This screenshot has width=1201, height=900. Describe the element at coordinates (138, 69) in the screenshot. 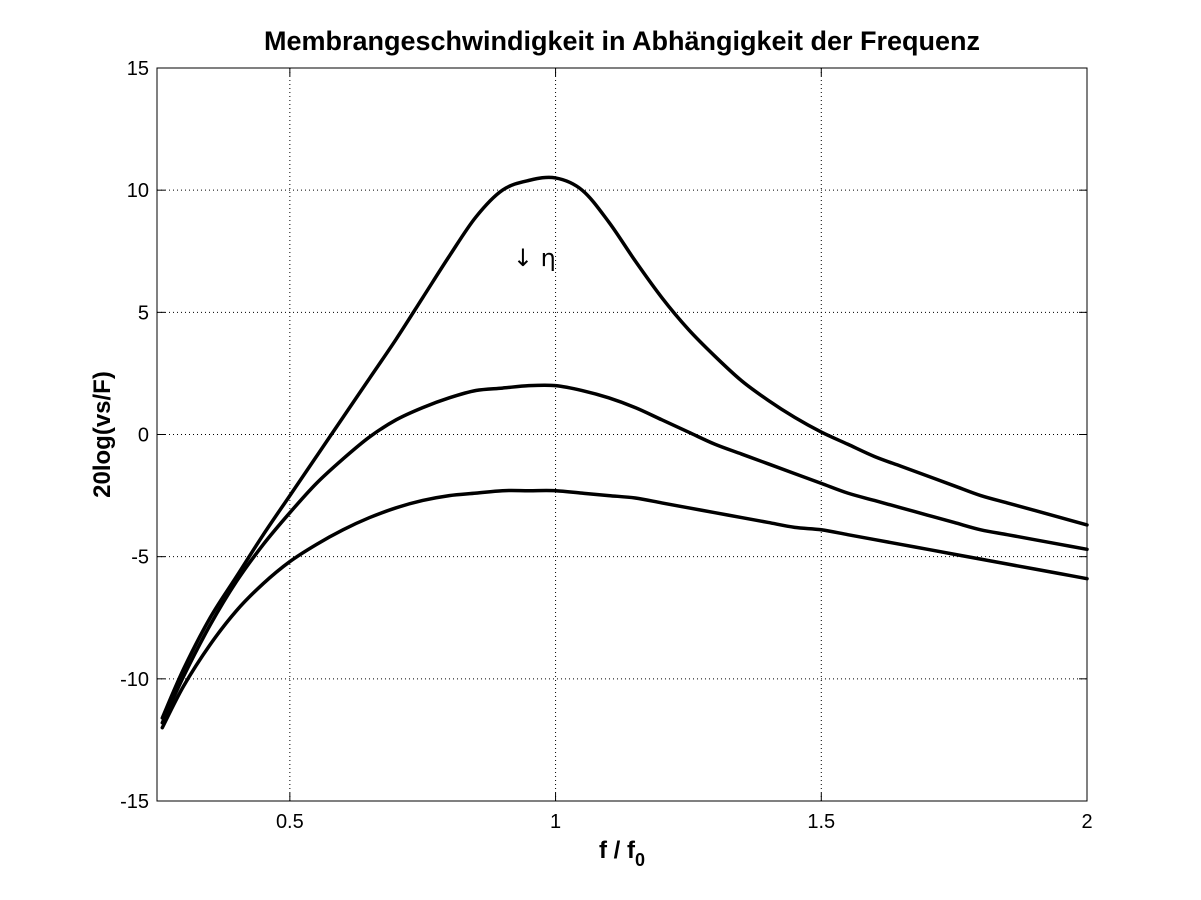

I see `y-tick-label: 15` at that location.